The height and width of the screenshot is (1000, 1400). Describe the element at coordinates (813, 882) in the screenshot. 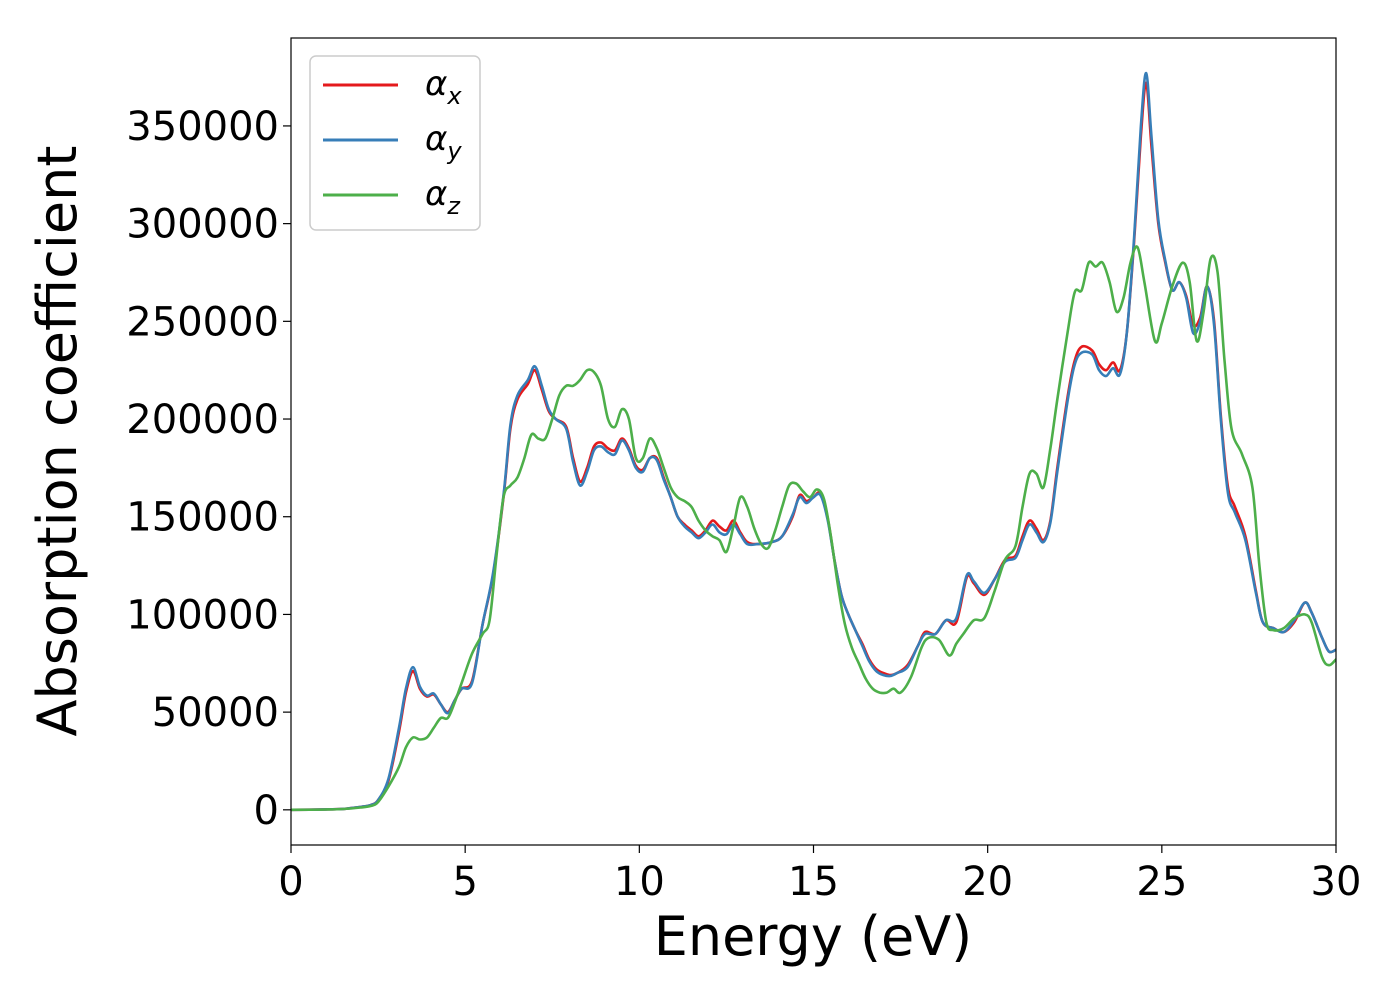

I see `x-tick-label: 15` at that location.